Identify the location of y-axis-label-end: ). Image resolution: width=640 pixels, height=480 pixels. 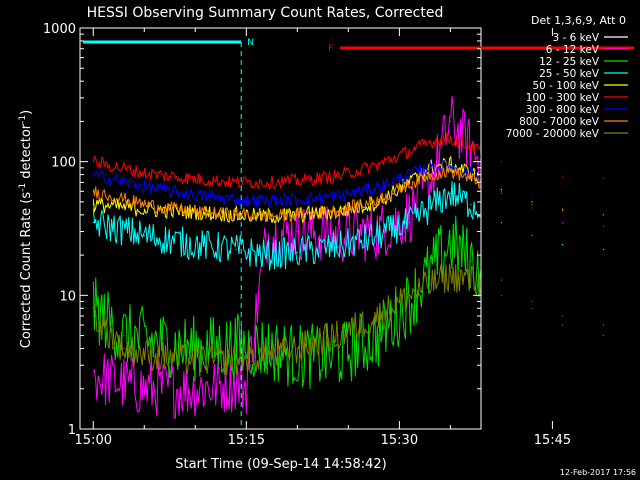
(26, 112).